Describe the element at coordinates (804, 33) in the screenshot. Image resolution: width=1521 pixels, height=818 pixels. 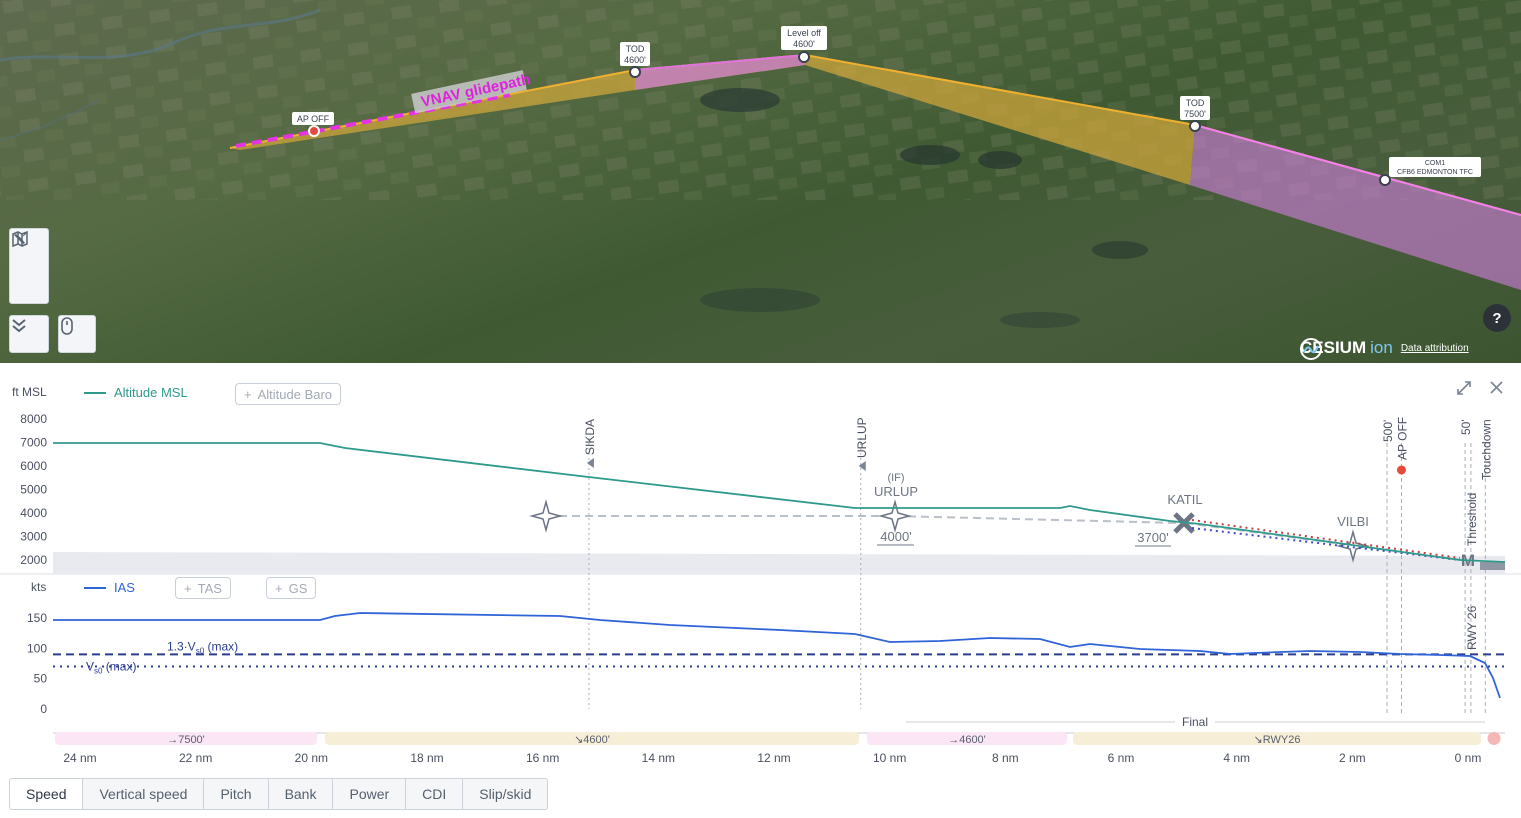
I see `svg-text: Level off` at that location.